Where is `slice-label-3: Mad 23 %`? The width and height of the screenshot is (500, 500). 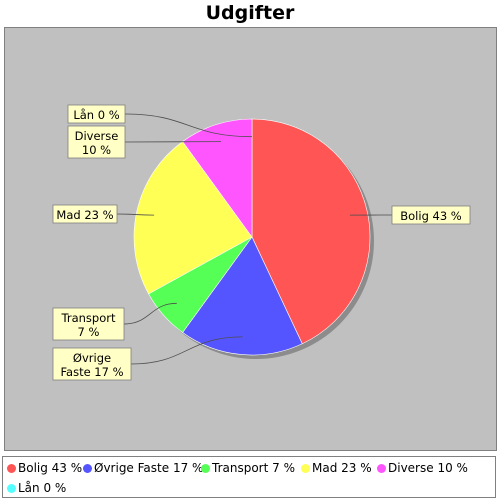 slice-label-3: Mad 23 % is located at coordinates (85, 214).